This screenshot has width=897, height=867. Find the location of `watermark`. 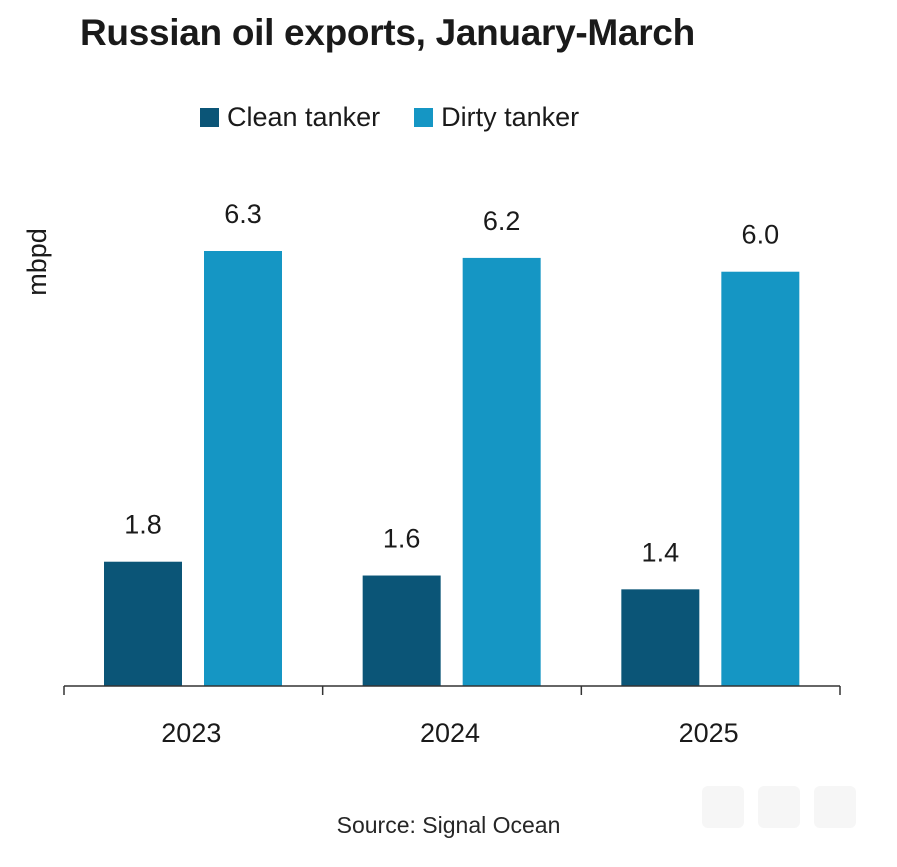

watermark is located at coordinates (779, 807).